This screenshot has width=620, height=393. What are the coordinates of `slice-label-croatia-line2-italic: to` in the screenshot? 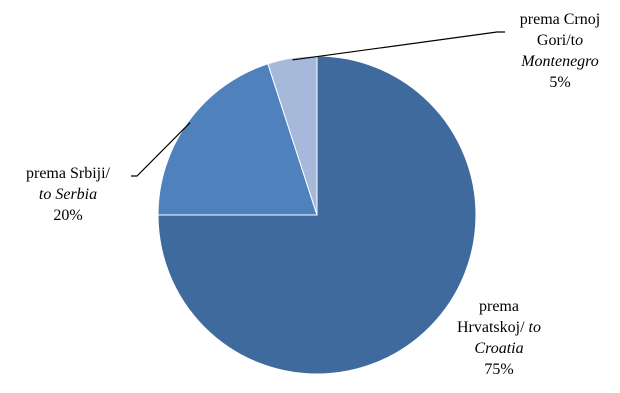 It's located at (532, 327).